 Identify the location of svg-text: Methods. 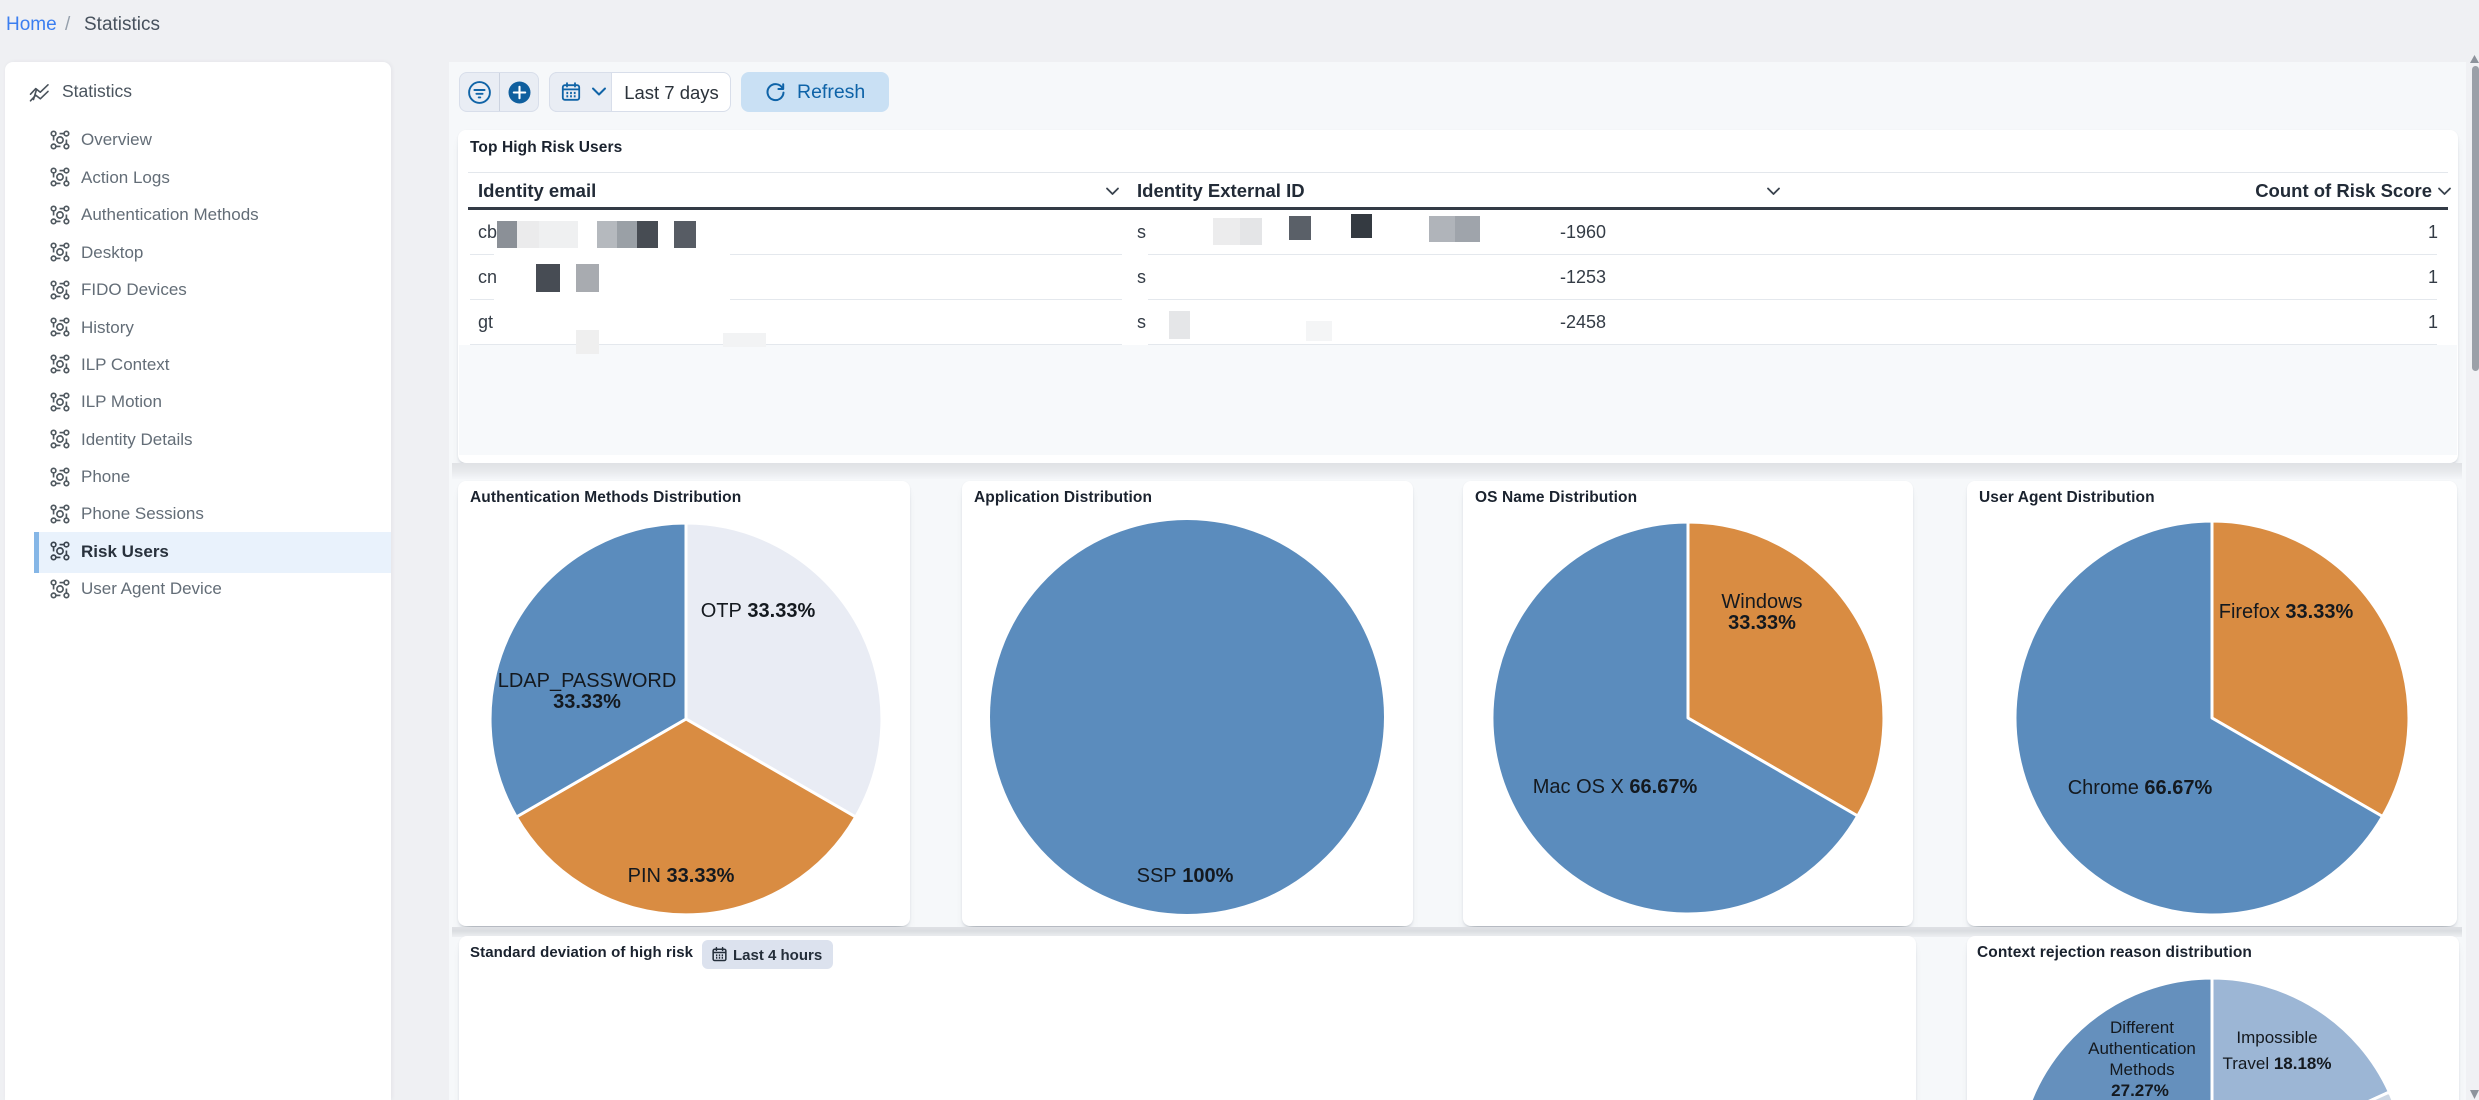
(2141, 1069).